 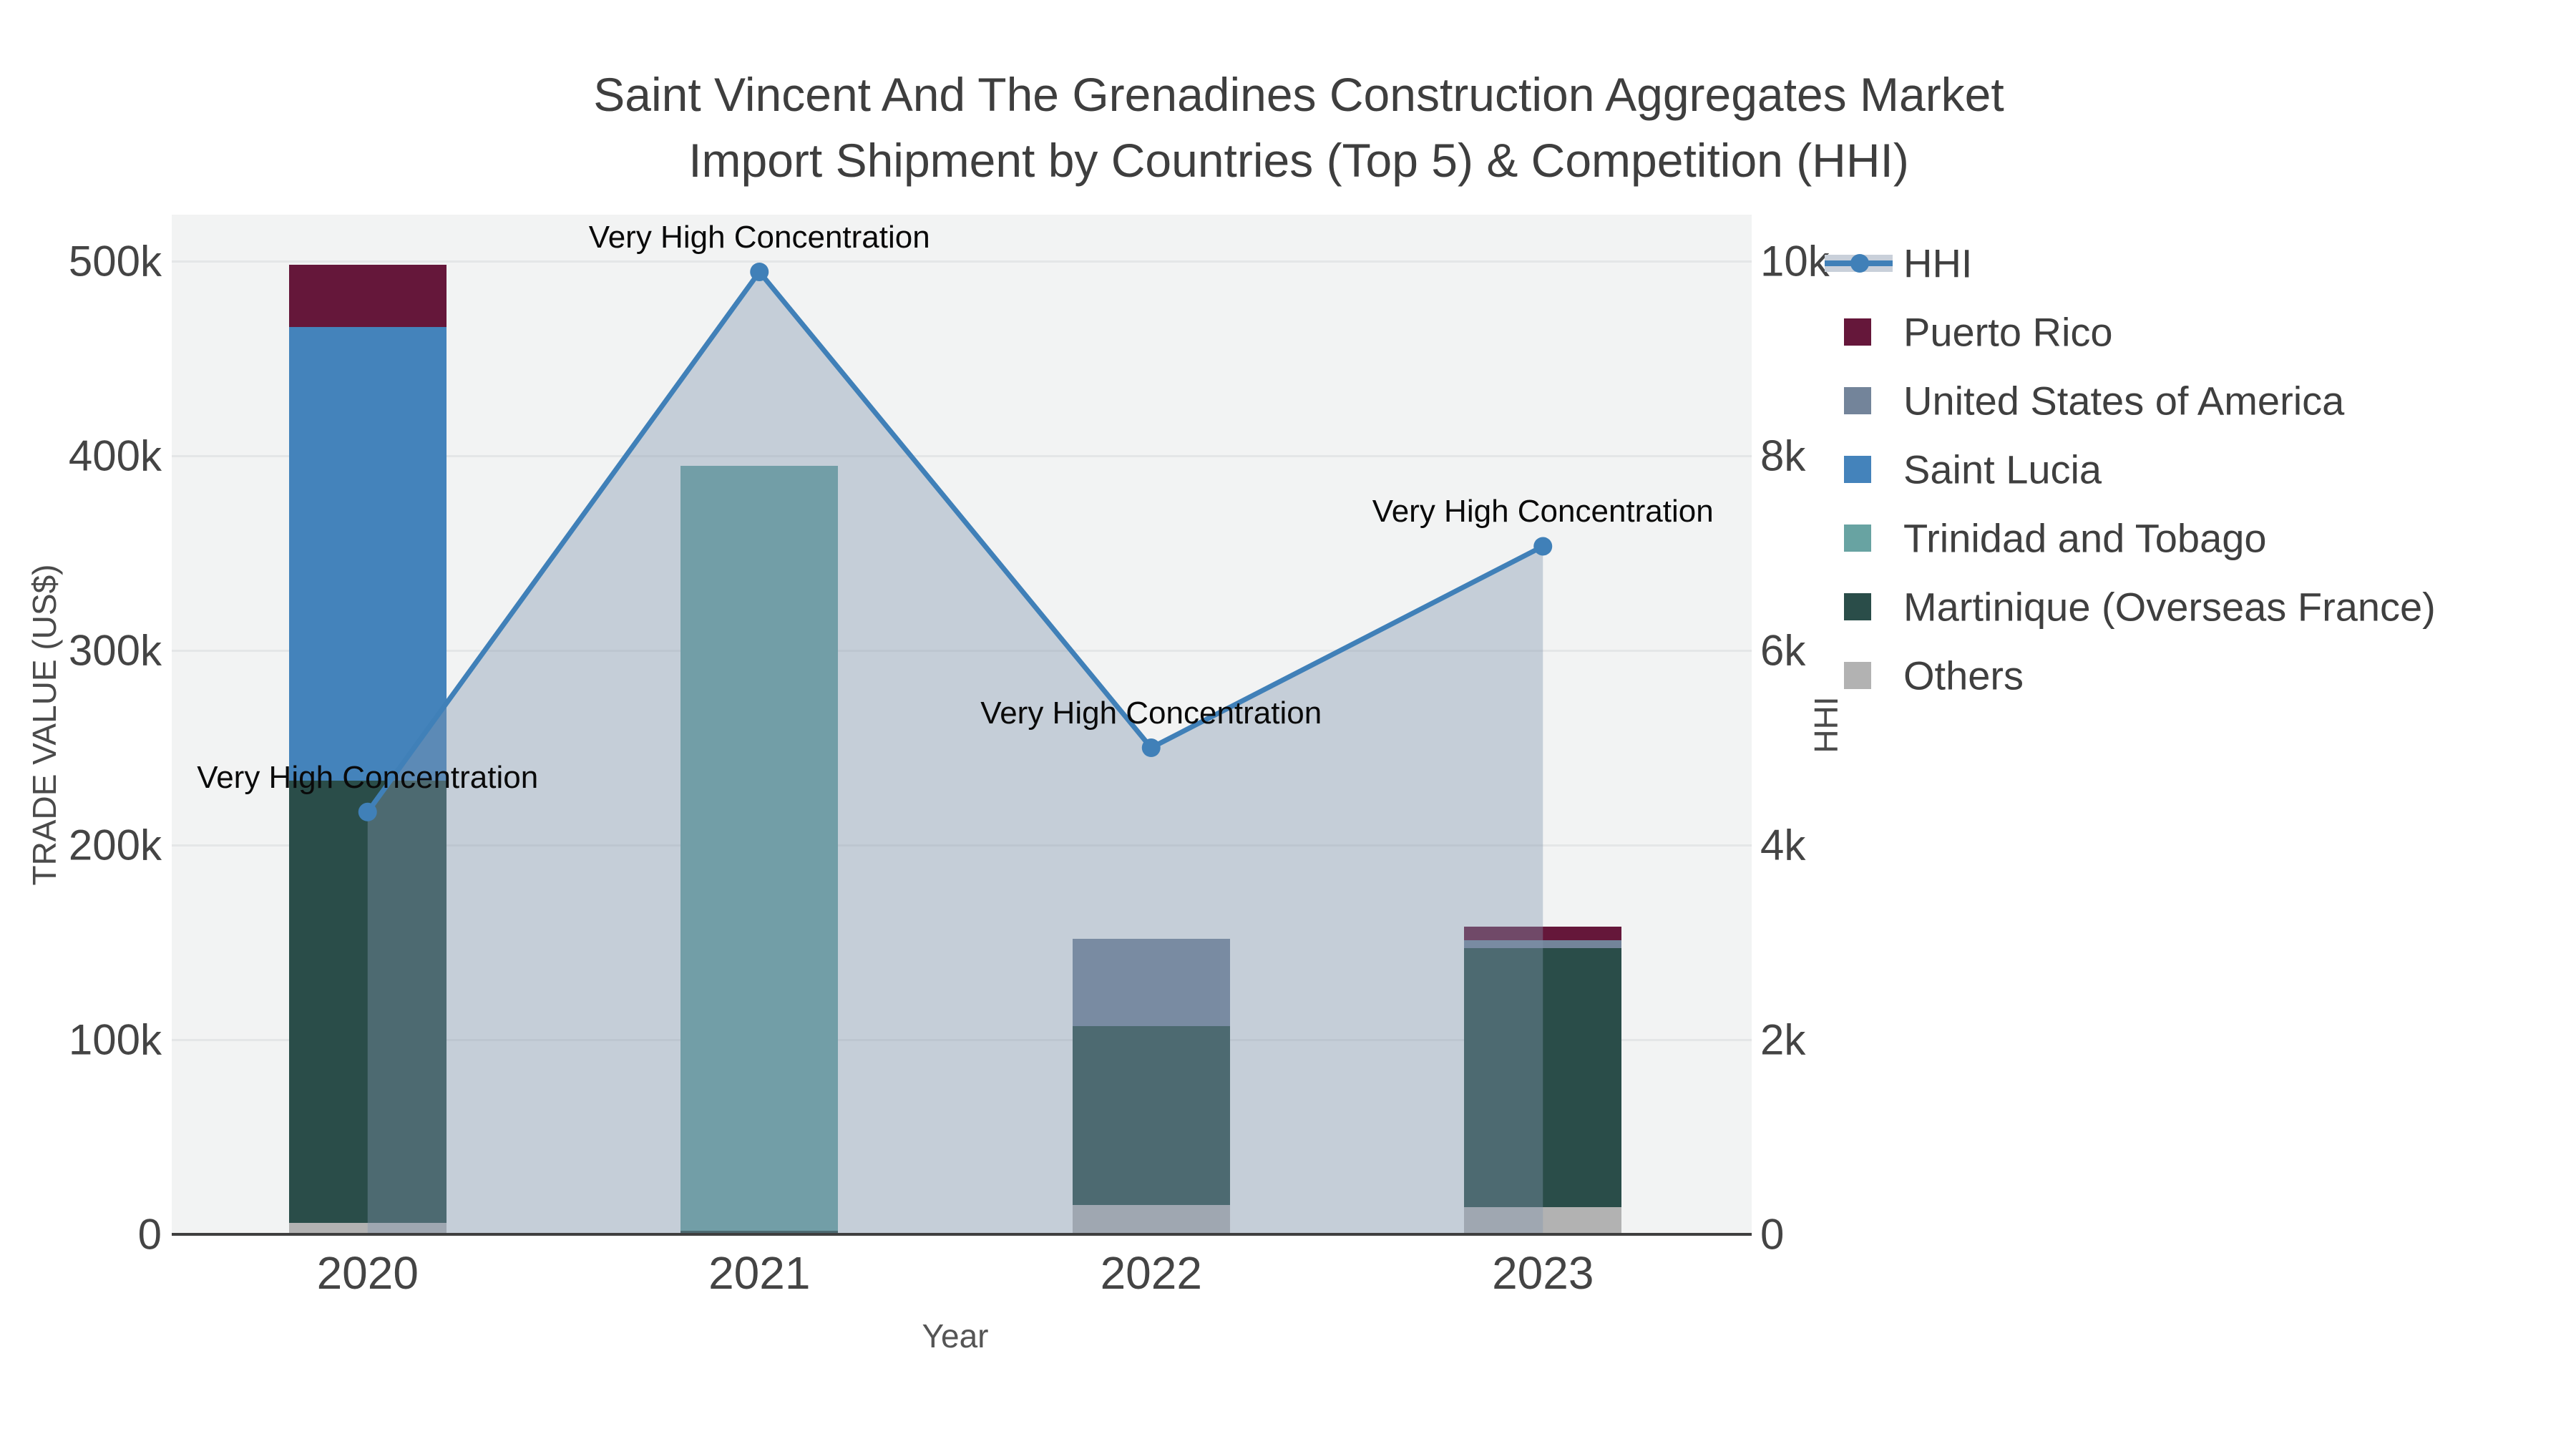 What do you see at coordinates (1938, 263) in the screenshot?
I see `legend-label: HHI` at bounding box center [1938, 263].